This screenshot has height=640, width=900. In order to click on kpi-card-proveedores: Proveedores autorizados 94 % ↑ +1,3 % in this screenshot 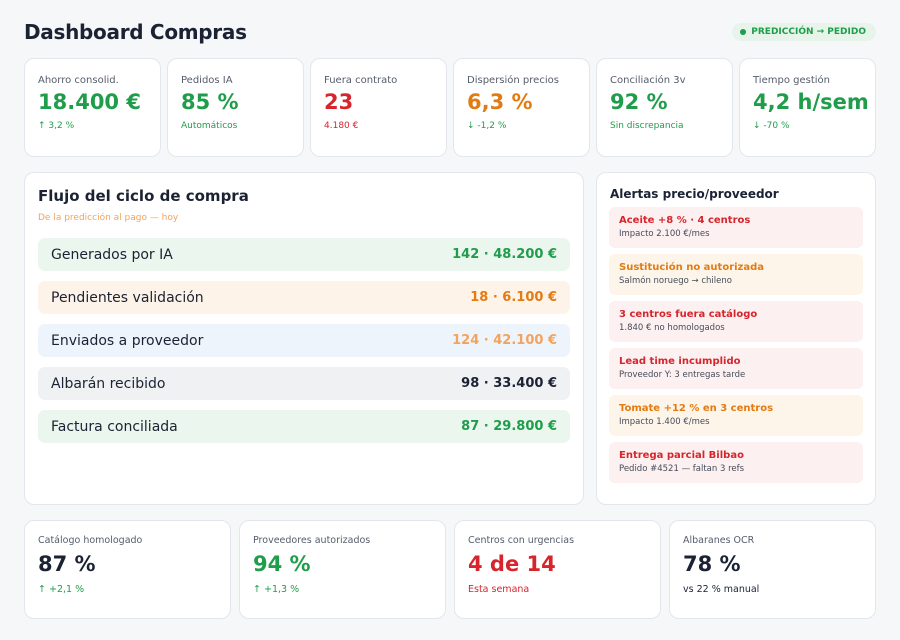, I will do `click(342, 569)`.